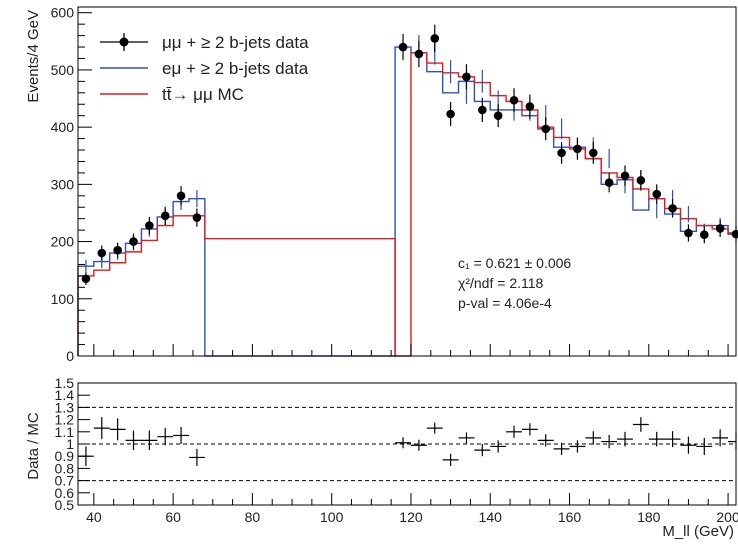  What do you see at coordinates (65, 407) in the screenshot?
I see `ratio-y-tick-label: 1.3` at bounding box center [65, 407].